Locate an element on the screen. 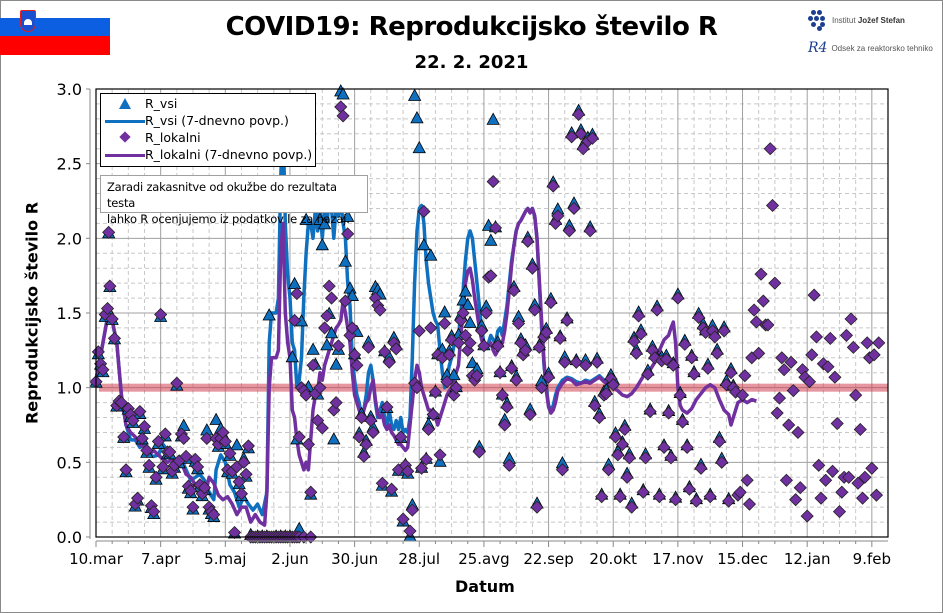  y-tick-label: 1.5 is located at coordinates (69, 313).